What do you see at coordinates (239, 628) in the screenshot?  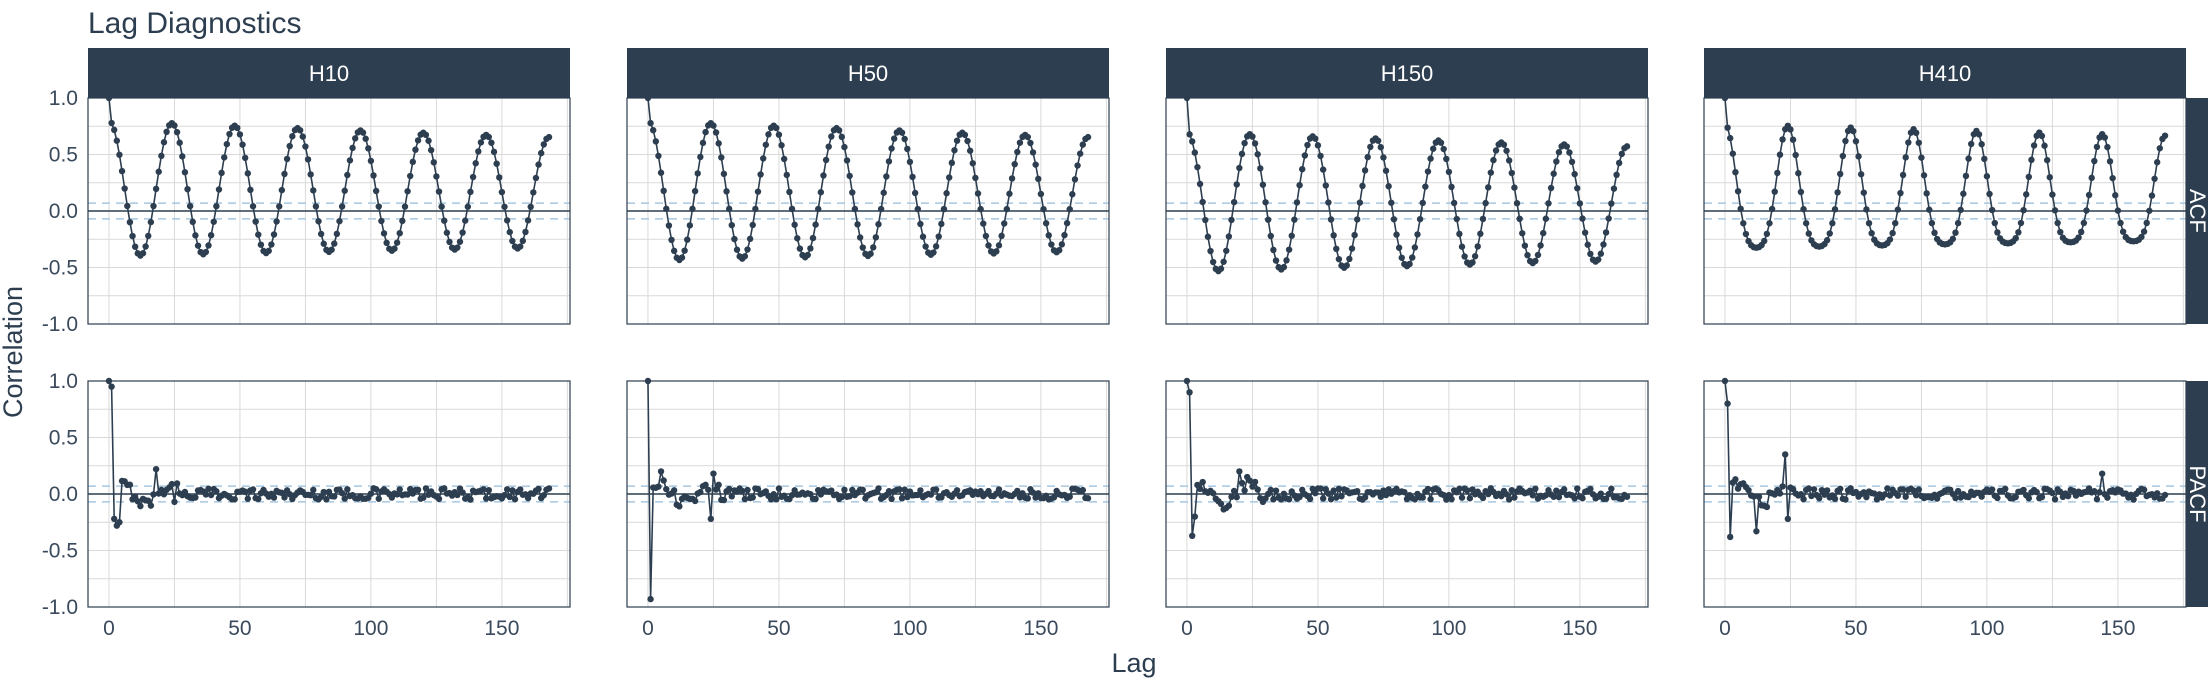 I see `x-tick-label: 50` at bounding box center [239, 628].